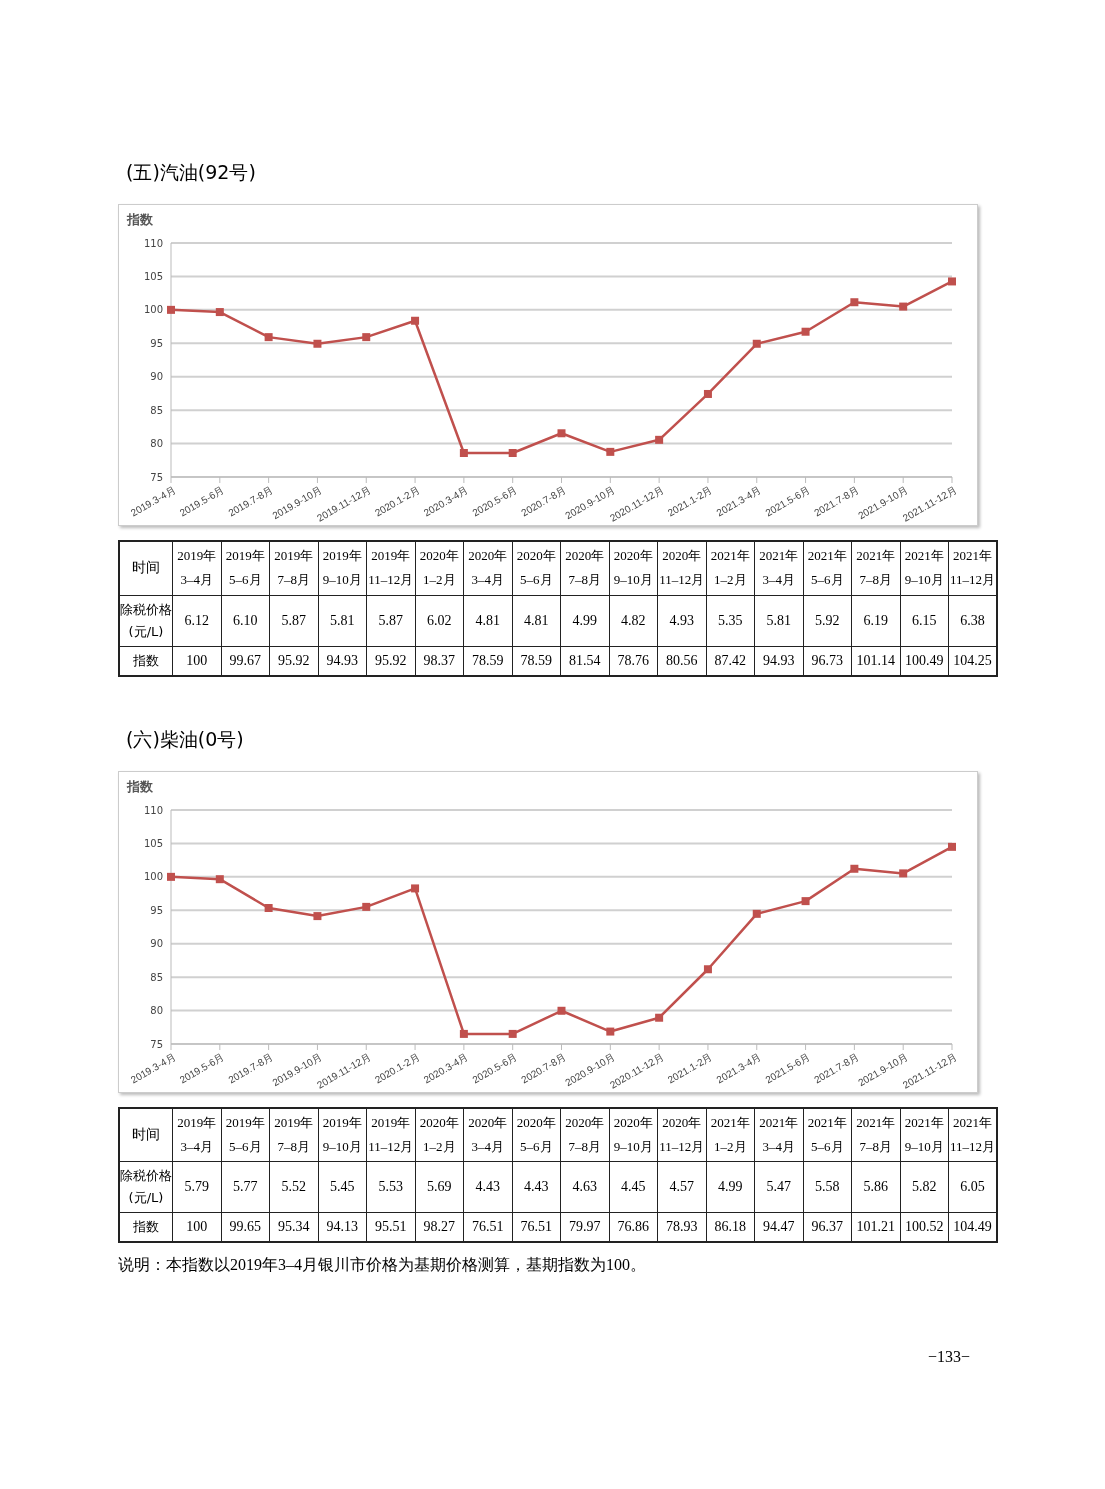  I want to click on data-label: 76.51, so click(536, 1227).